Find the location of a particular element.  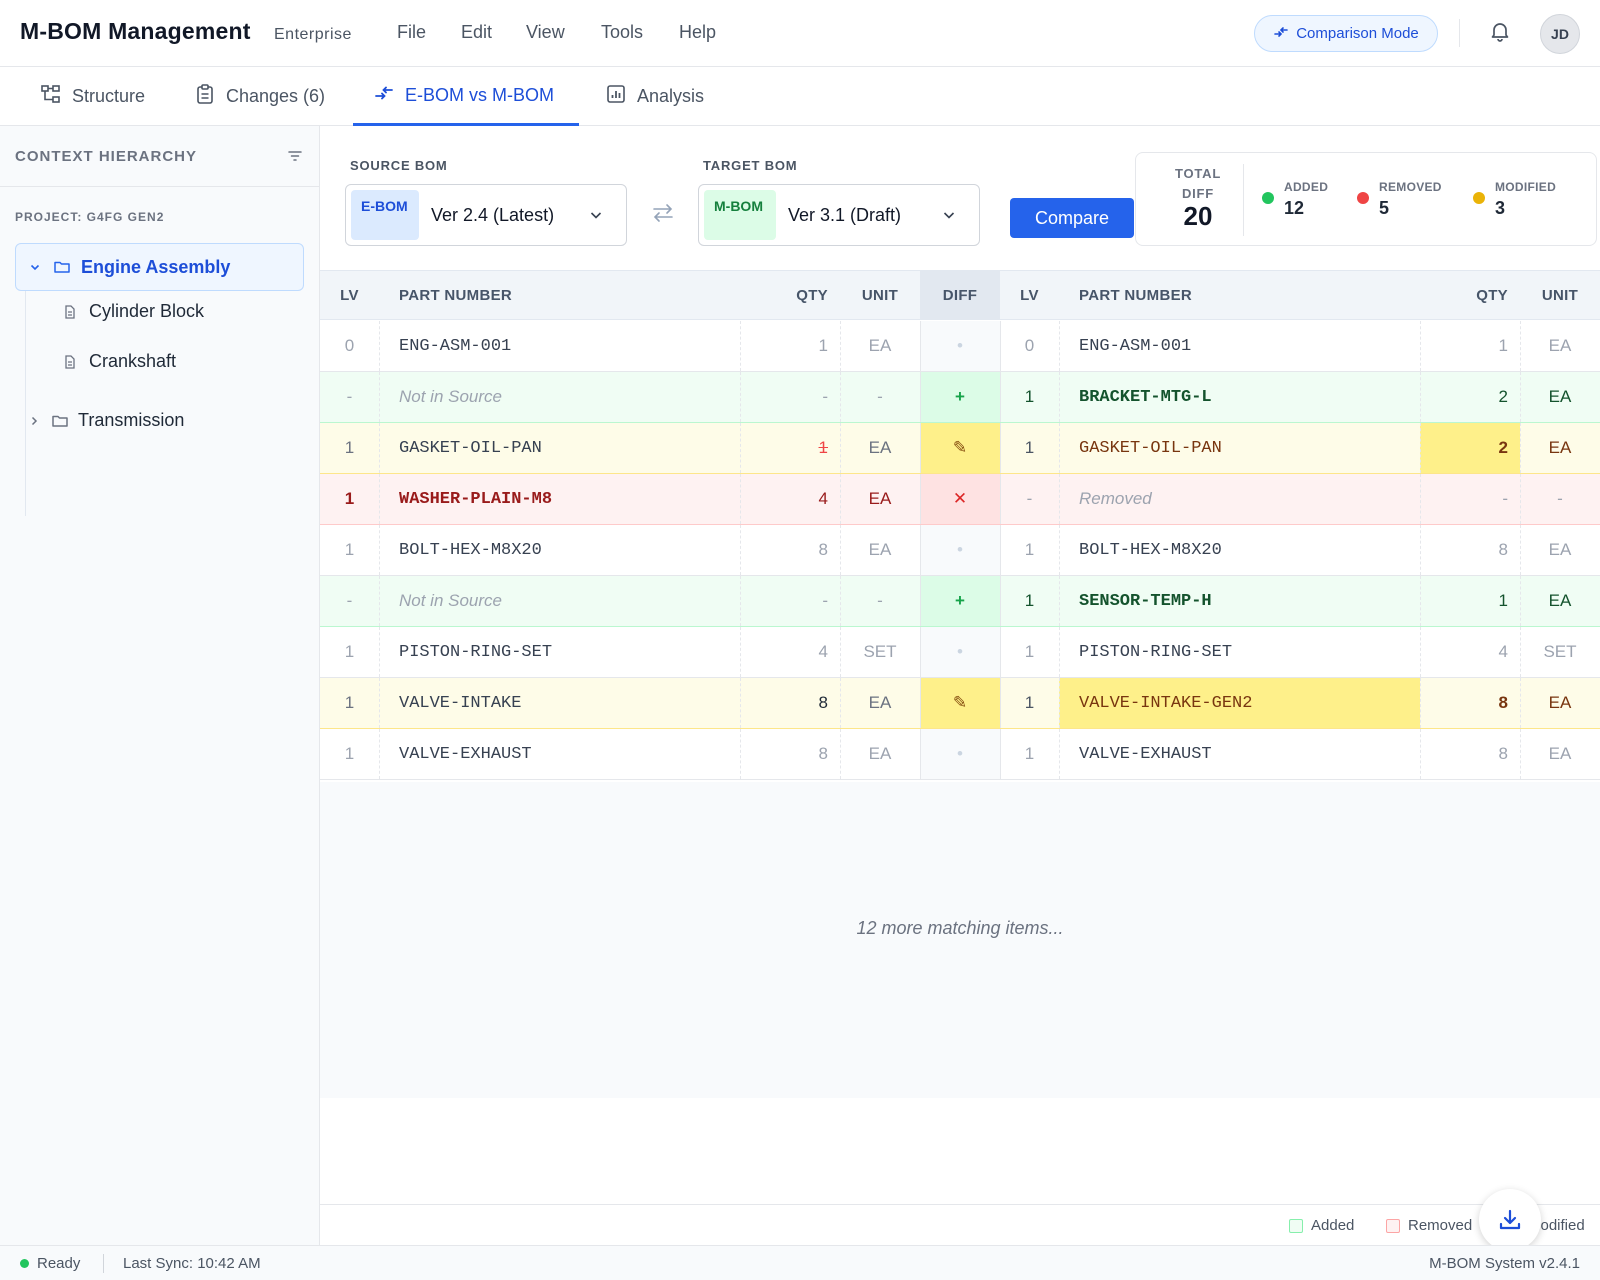

target-bom-select: M-BOM Ver 3.1 (Draft) is located at coordinates (839, 215).